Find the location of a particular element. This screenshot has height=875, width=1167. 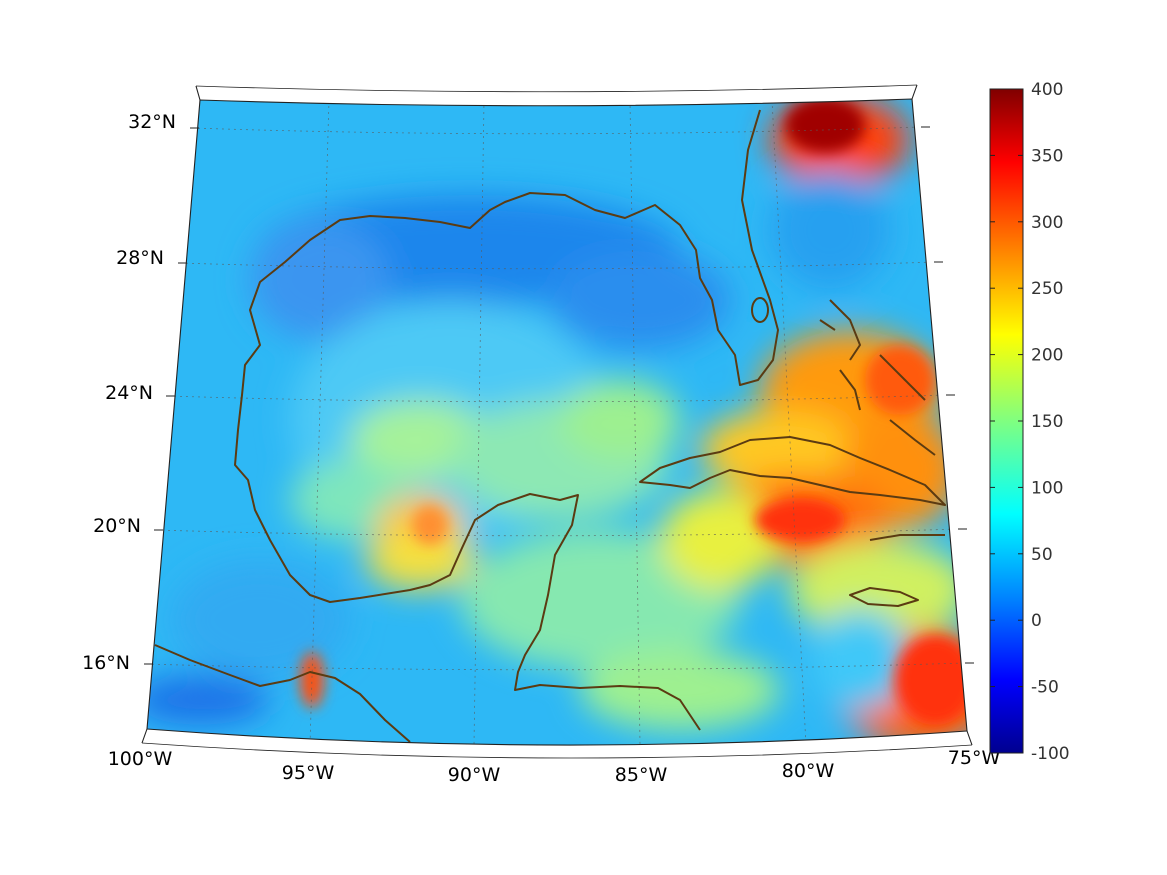

longitude-labels: 100°W 95°W 90°W 85°W 80°W 75°W is located at coordinates (554, 766).